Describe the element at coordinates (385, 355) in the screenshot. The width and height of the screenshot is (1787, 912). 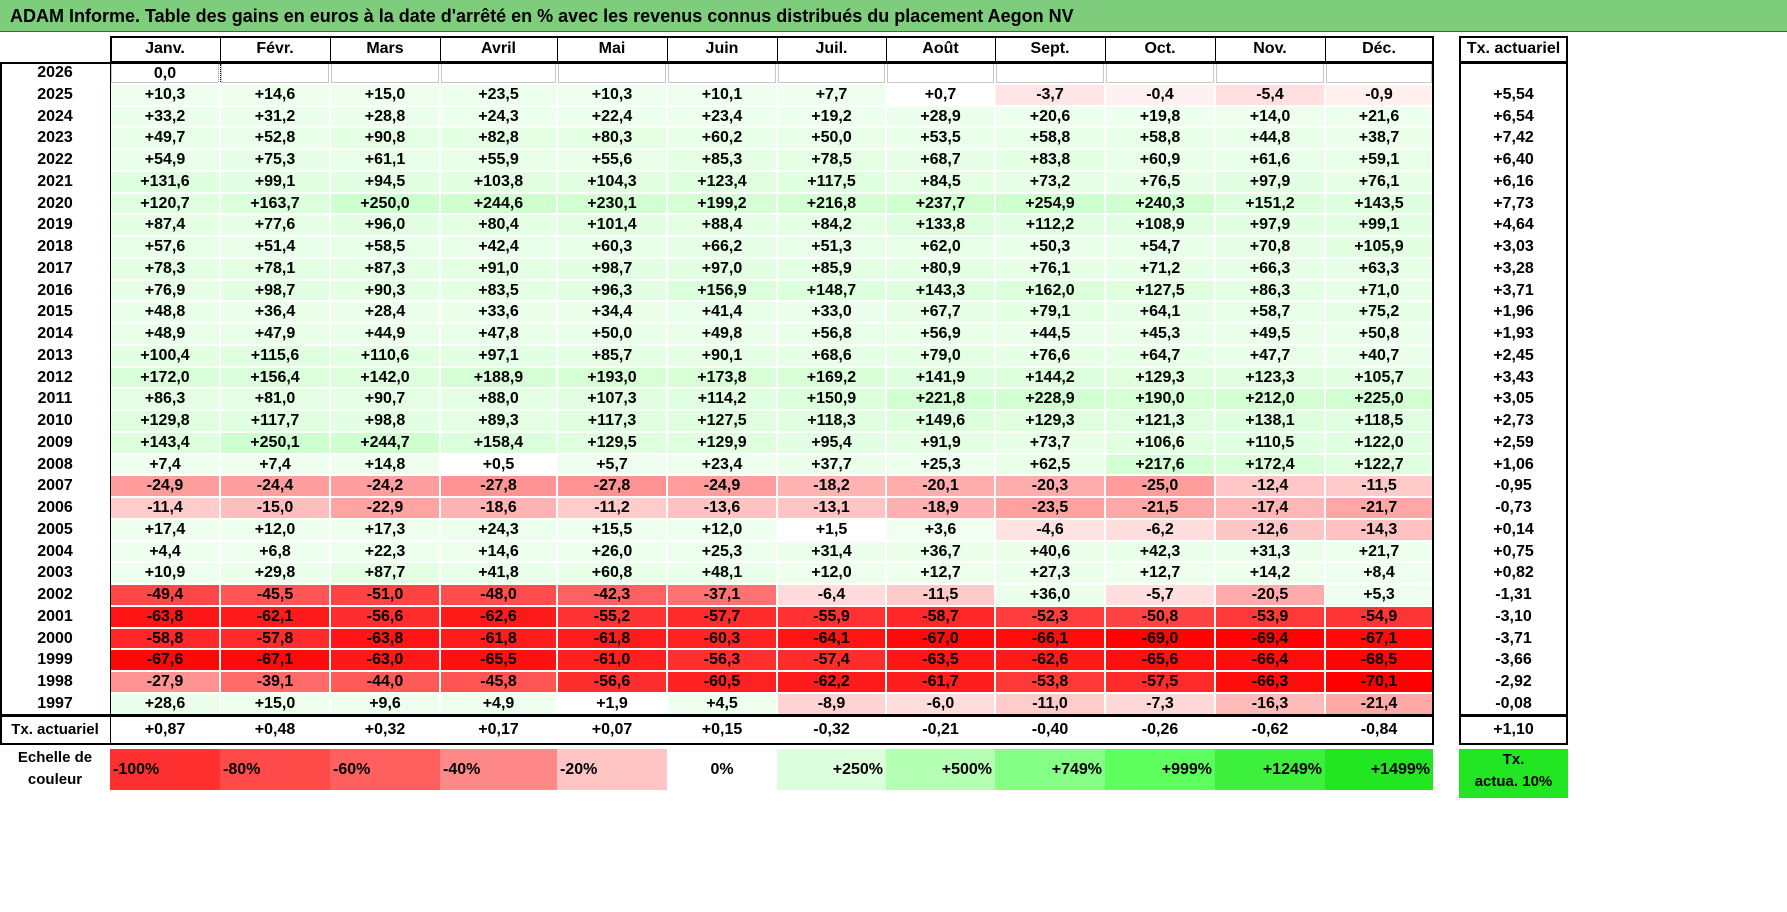
I see `table-cell: +110,6` at that location.